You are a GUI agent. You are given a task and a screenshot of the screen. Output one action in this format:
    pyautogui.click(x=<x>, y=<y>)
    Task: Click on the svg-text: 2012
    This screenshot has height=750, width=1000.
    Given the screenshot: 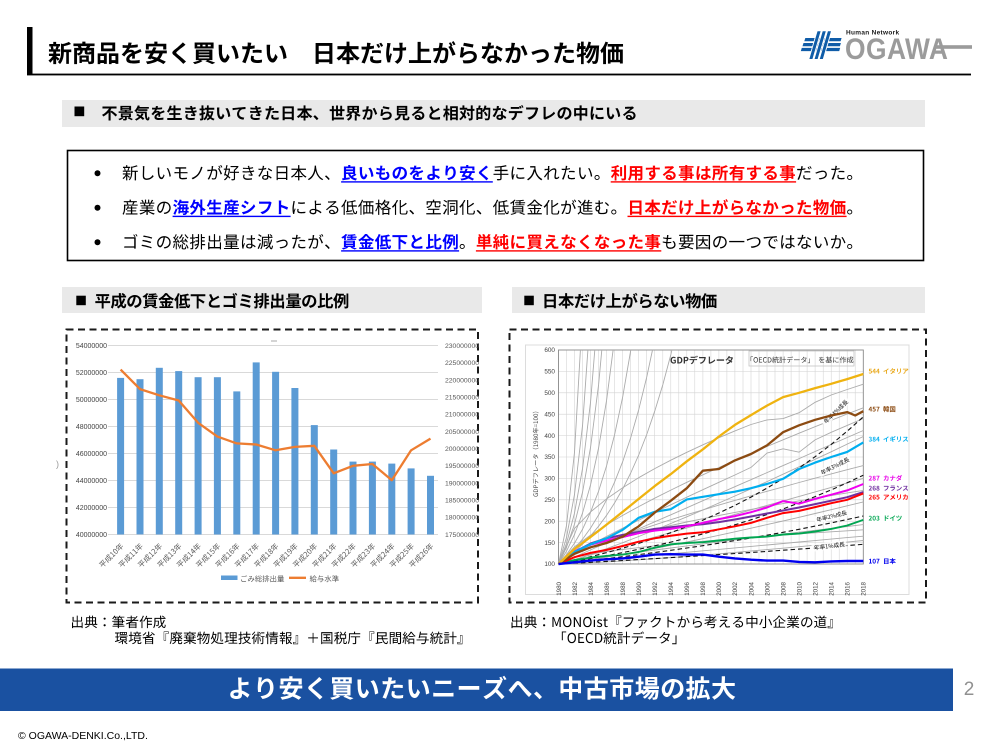 What is the action you would take?
    pyautogui.click(x=815, y=588)
    